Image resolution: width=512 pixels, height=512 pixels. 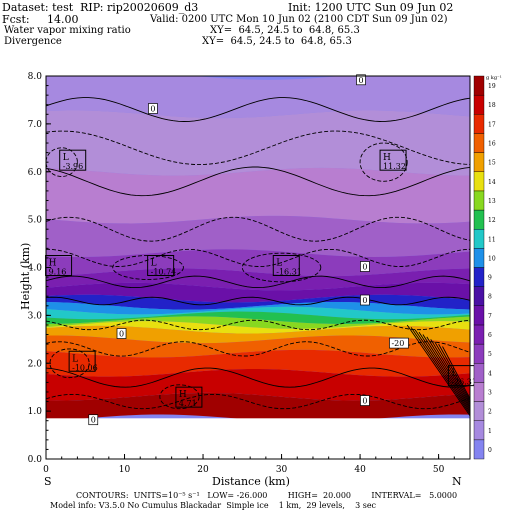 I want to click on low-center-label: L-10.06, so click(x=83, y=361).